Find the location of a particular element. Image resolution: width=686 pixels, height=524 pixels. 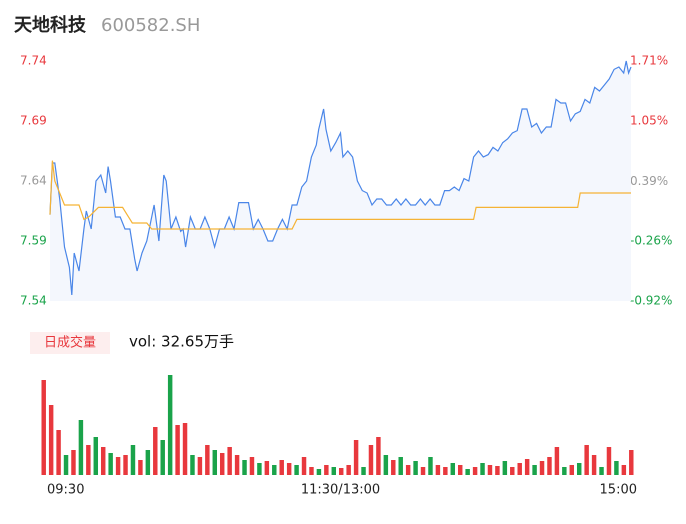

volume-button-label: 日成交量 is located at coordinates (70, 343).